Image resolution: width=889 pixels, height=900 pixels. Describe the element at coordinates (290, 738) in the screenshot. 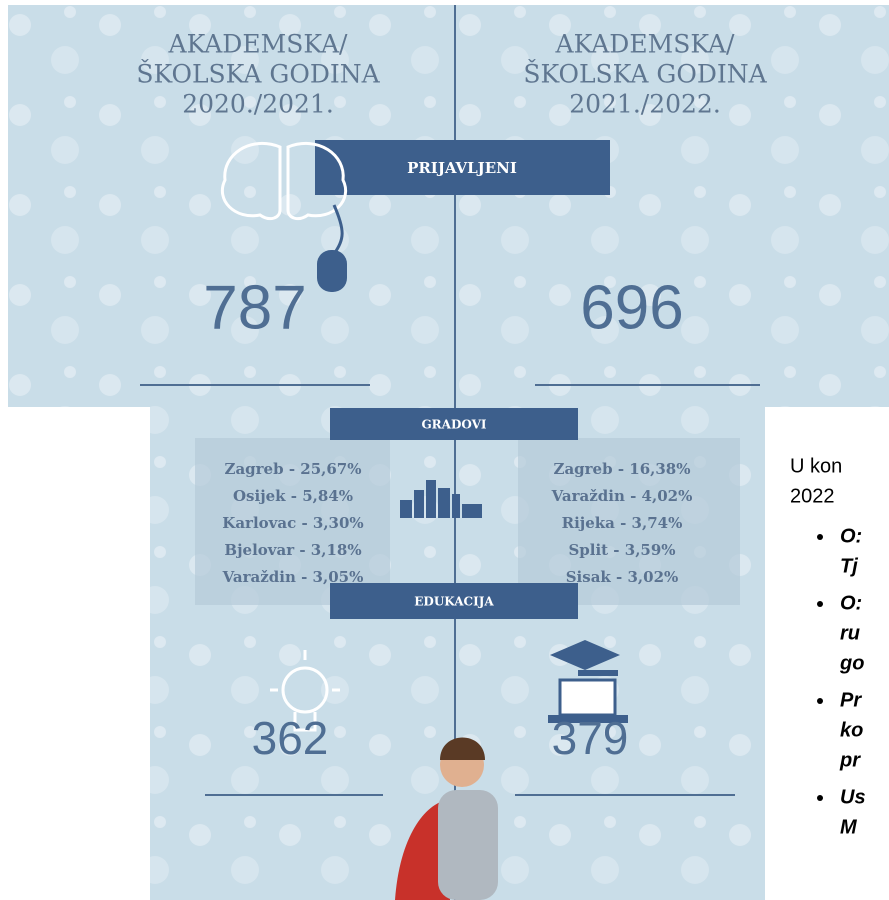

I see `education-count: 362` at that location.